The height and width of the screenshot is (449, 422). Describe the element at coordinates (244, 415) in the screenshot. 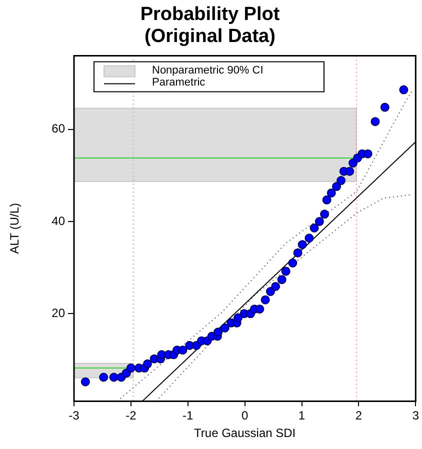

I see `x-tick-label: 0` at that location.